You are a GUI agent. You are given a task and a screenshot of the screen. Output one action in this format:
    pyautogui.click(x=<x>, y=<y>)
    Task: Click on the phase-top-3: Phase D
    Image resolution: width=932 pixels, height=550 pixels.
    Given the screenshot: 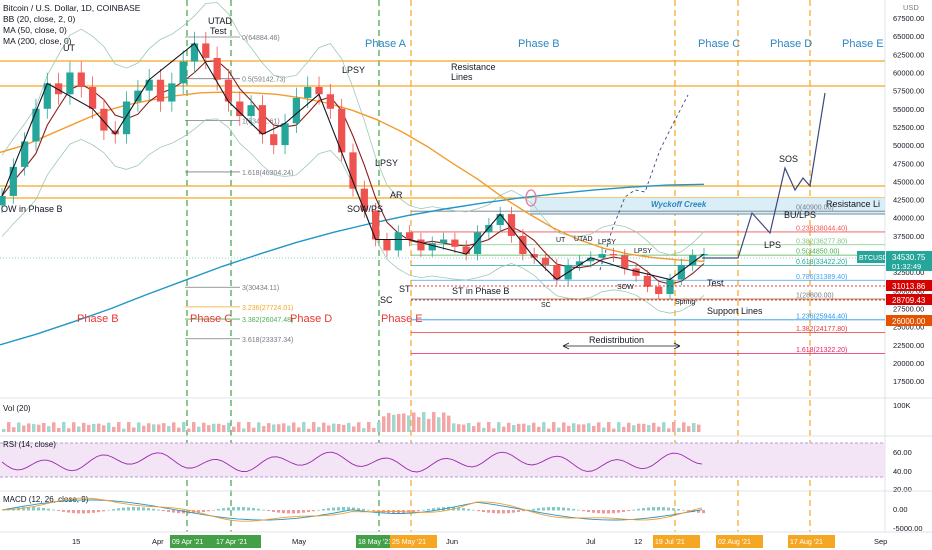 What is the action you would take?
    pyautogui.click(x=791, y=44)
    